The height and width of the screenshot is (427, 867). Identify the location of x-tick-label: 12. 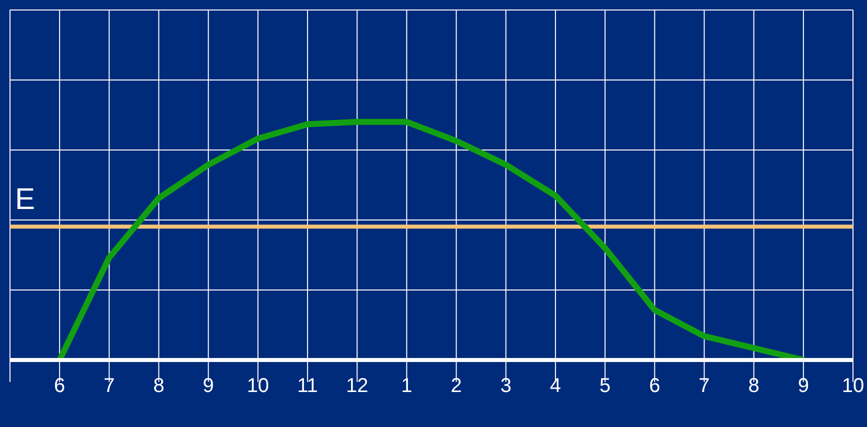
(357, 386).